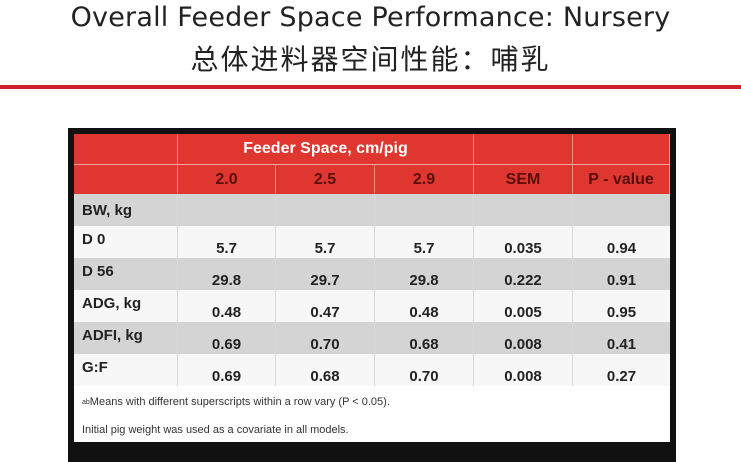 The height and width of the screenshot is (462, 741). Describe the element at coordinates (370, 59) in the screenshot. I see `slide-title-chinese: 总体进料器空间性能：哺乳` at that location.